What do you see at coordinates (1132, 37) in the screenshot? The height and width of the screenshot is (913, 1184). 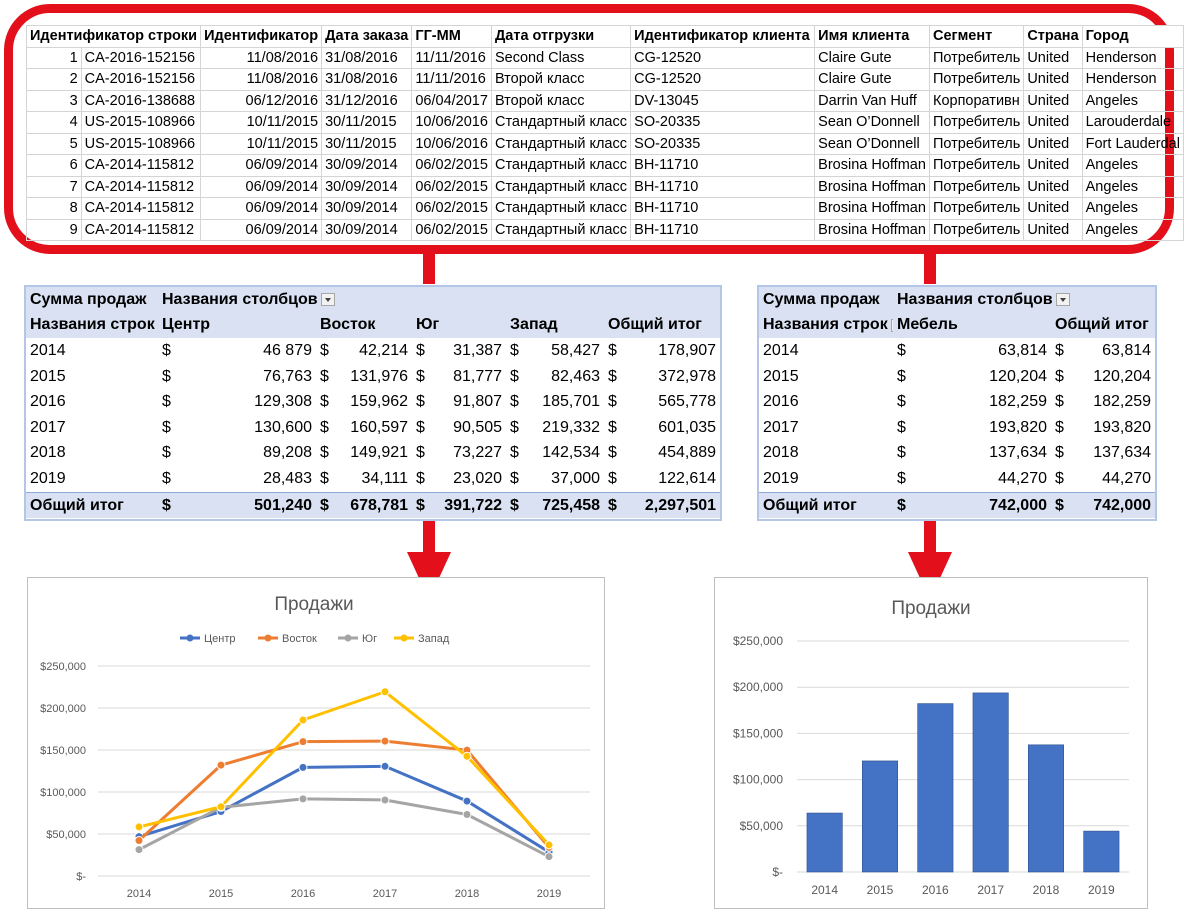 I see `source-column-header: Город` at bounding box center [1132, 37].